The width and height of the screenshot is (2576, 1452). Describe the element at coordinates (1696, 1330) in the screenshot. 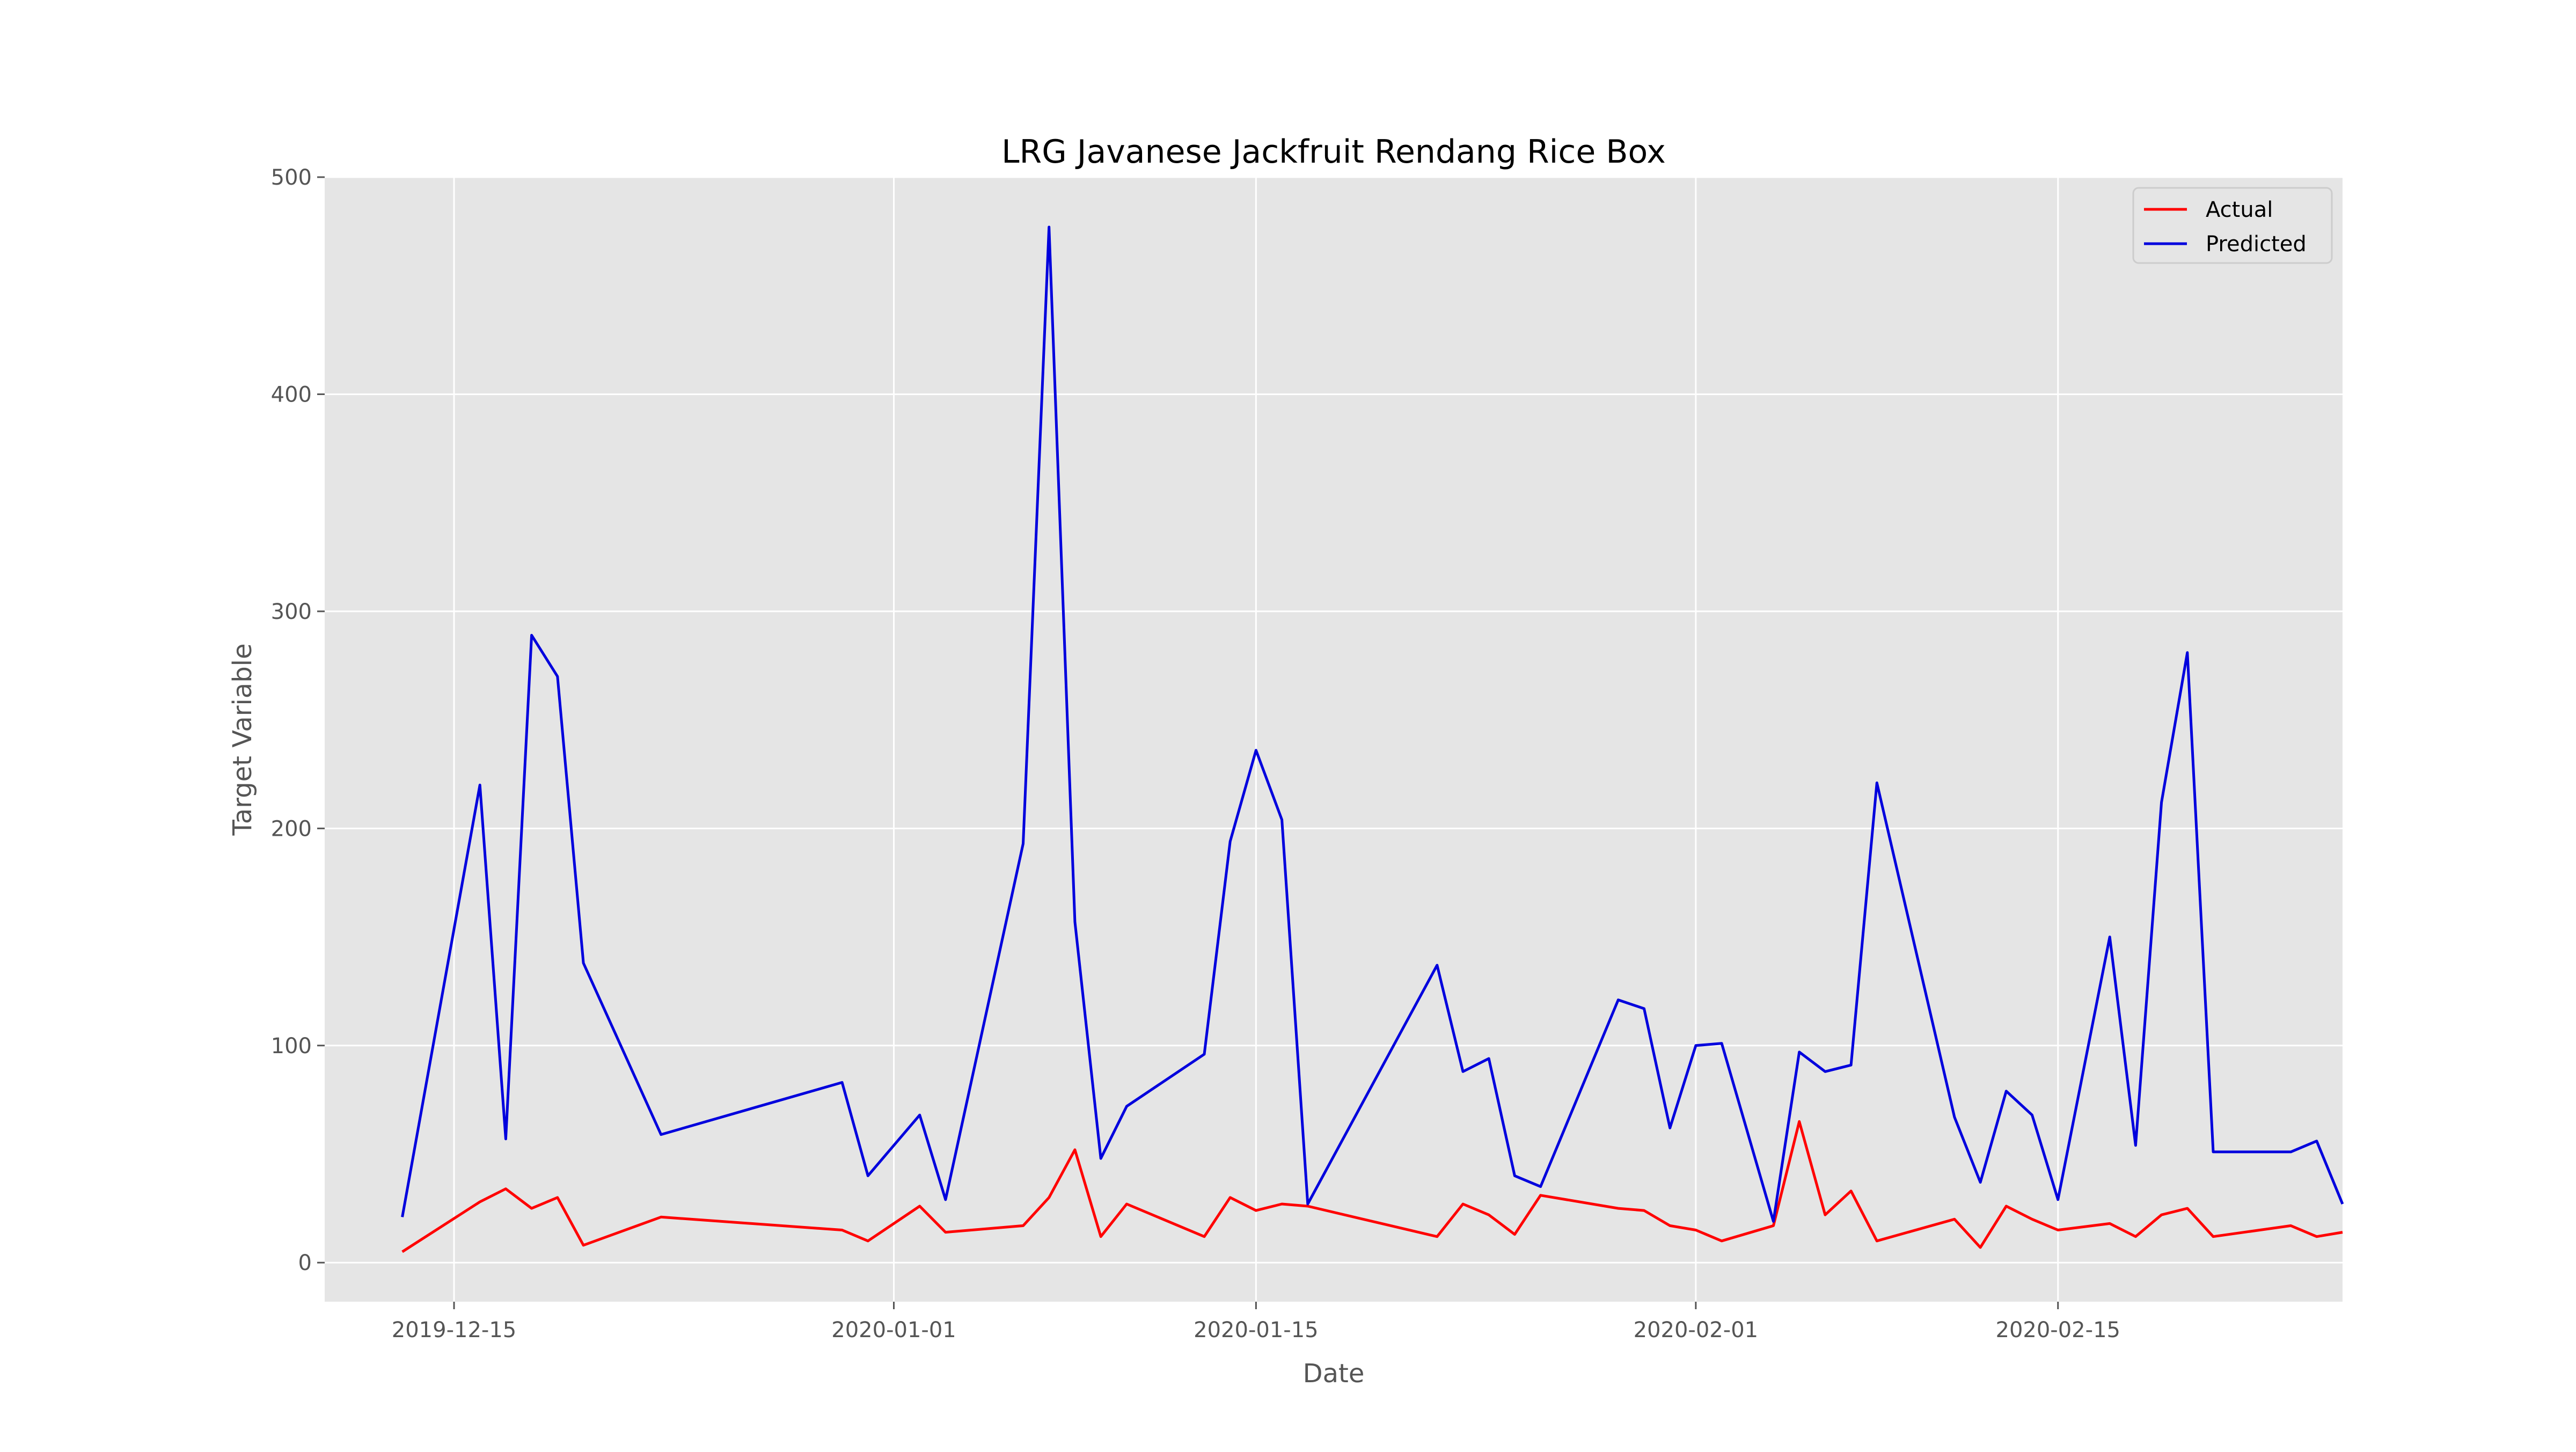

I see `x-tick-label: 2020-02-01` at that location.